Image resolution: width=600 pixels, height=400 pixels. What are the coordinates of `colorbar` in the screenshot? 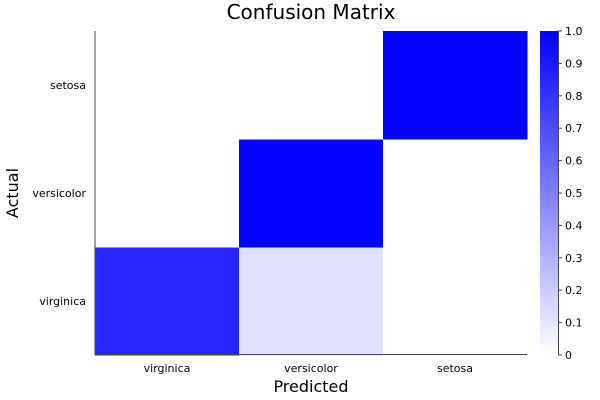 It's located at (549, 193).